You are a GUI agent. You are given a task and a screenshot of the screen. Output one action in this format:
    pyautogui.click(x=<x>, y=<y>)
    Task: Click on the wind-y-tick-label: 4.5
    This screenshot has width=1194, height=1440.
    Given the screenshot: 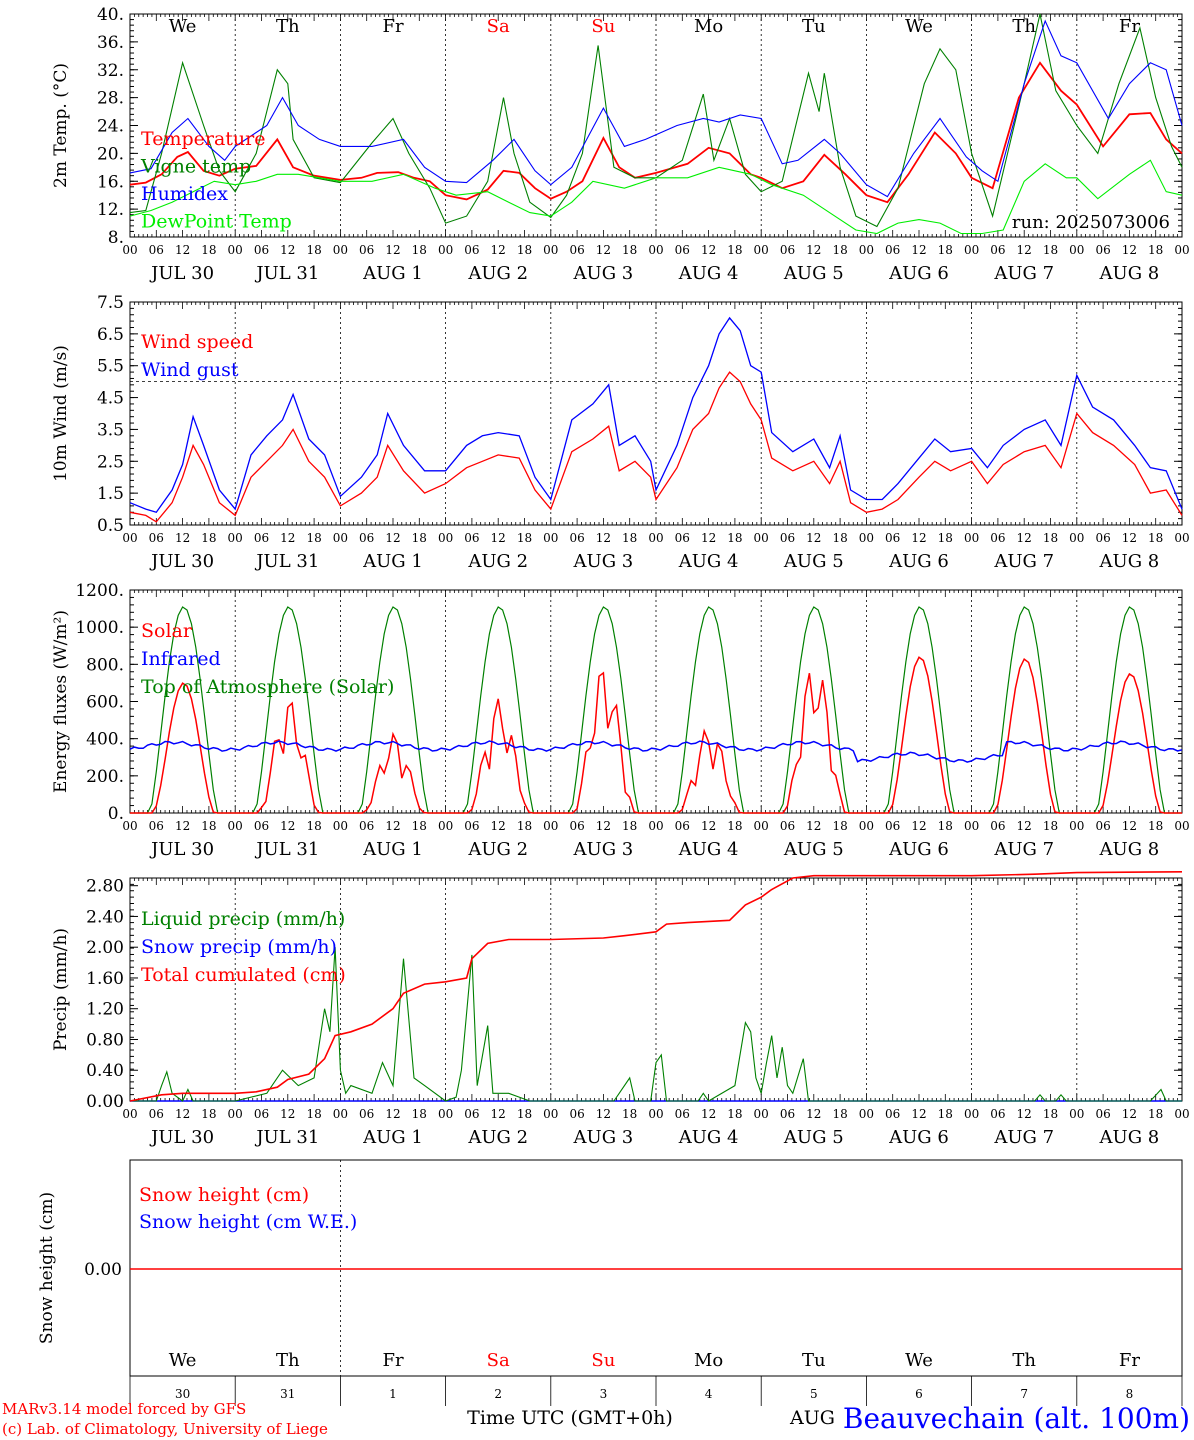 What is the action you would take?
    pyautogui.click(x=110, y=399)
    